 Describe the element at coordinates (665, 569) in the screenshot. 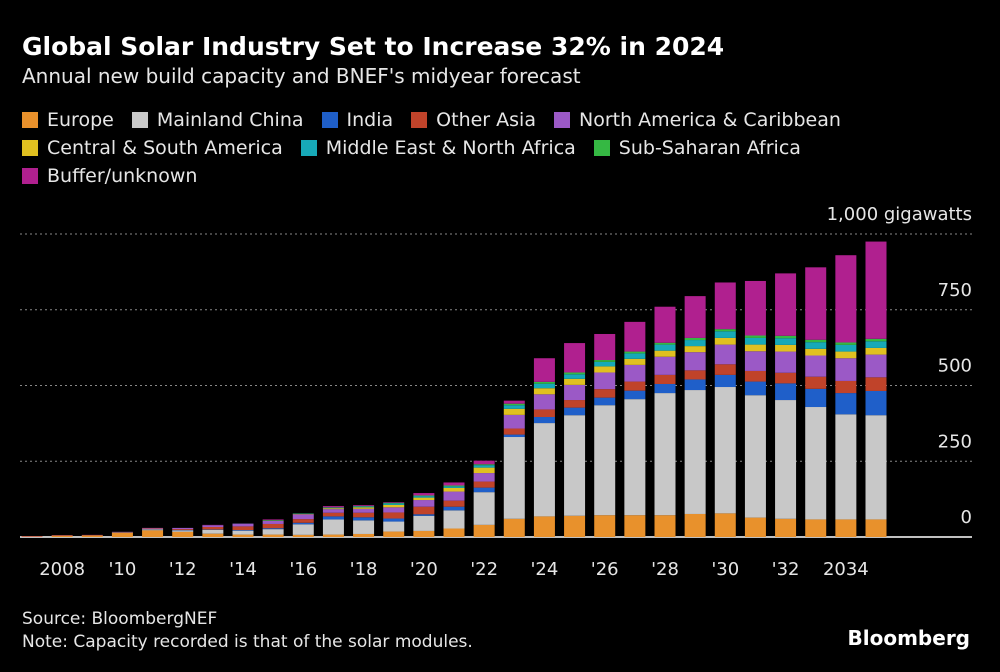

I see `x-tick-label: '28` at that location.